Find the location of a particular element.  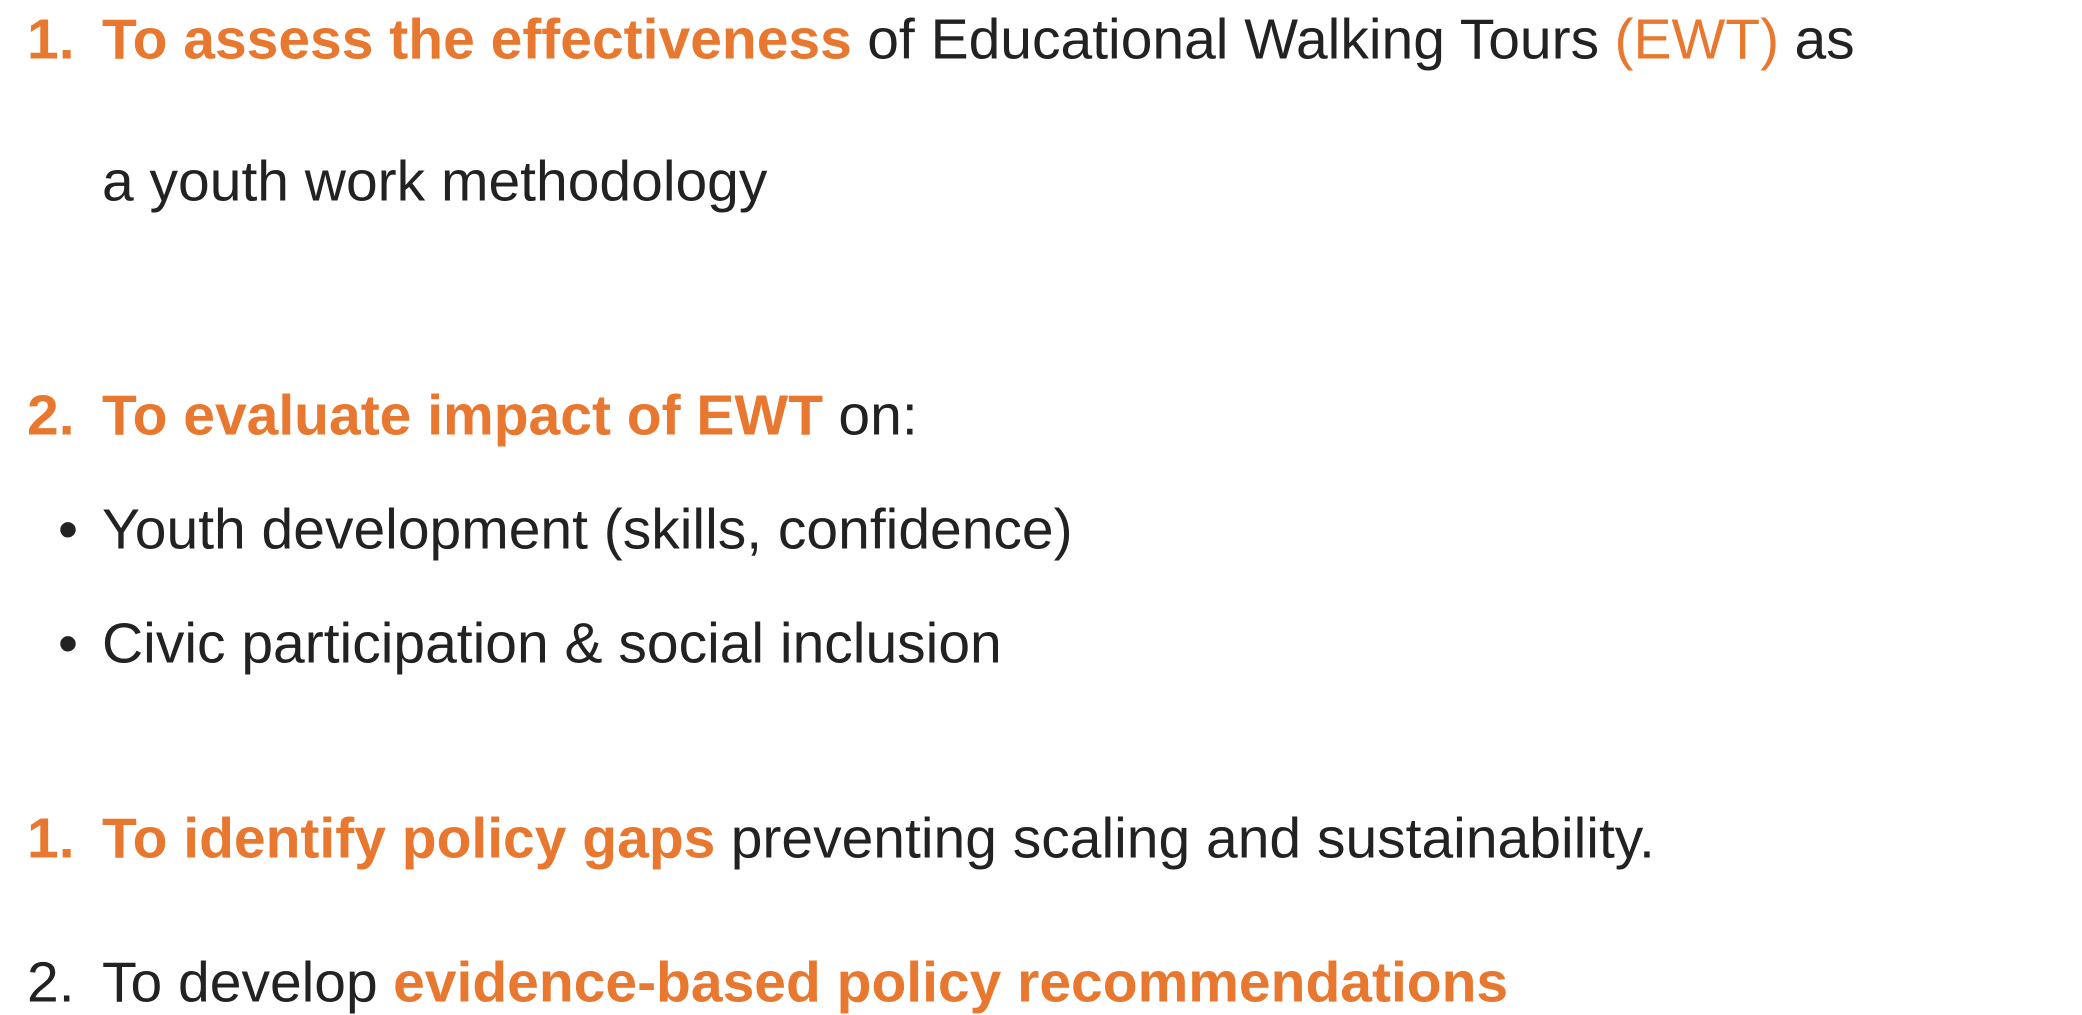

text-segment: of Educational Walking Tours is located at coordinates (1233, 39).